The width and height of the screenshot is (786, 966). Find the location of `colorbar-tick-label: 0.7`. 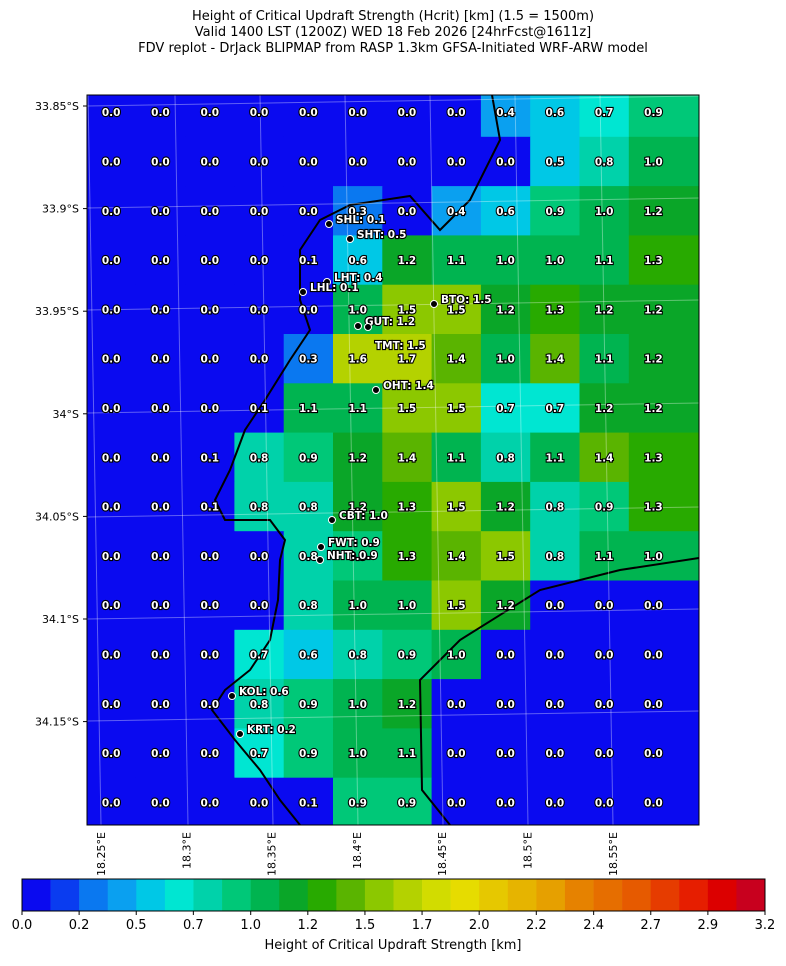

colorbar-tick-label: 0.7 is located at coordinates (193, 925).